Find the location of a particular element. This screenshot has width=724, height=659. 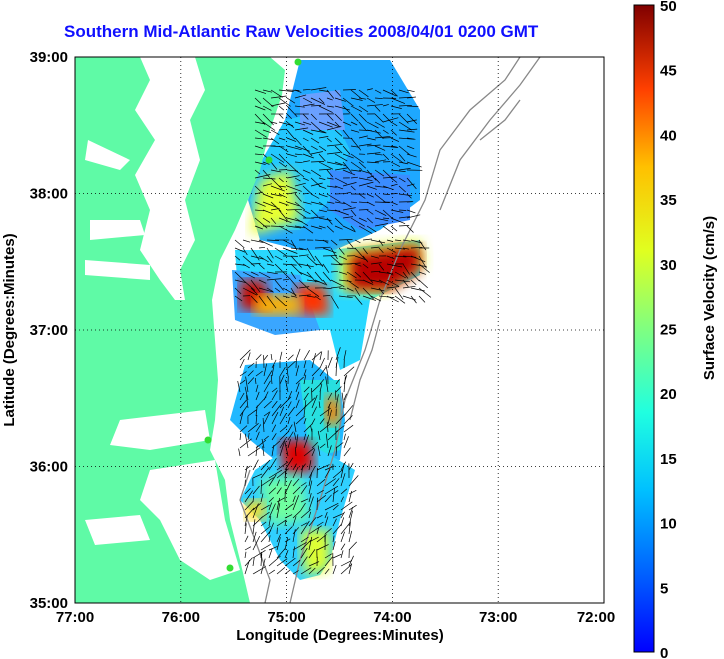

radar-stations is located at coordinates (253, 315).